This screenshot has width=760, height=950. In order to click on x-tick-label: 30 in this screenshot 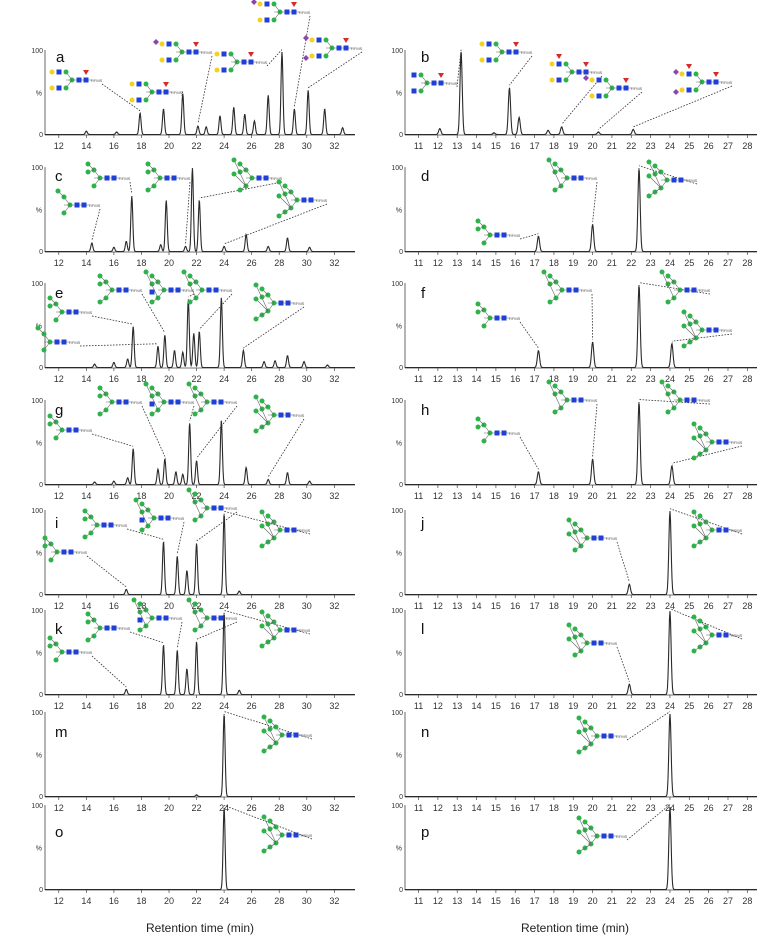, I will do `click(307, 263)`.